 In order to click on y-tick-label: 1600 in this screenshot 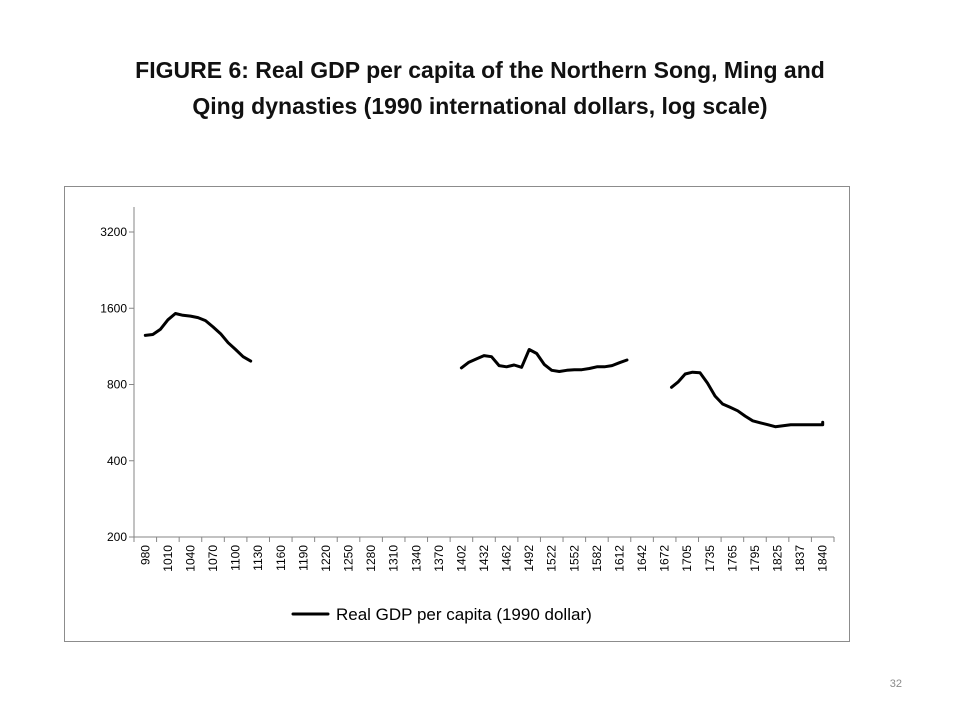, I will do `click(113, 308)`.